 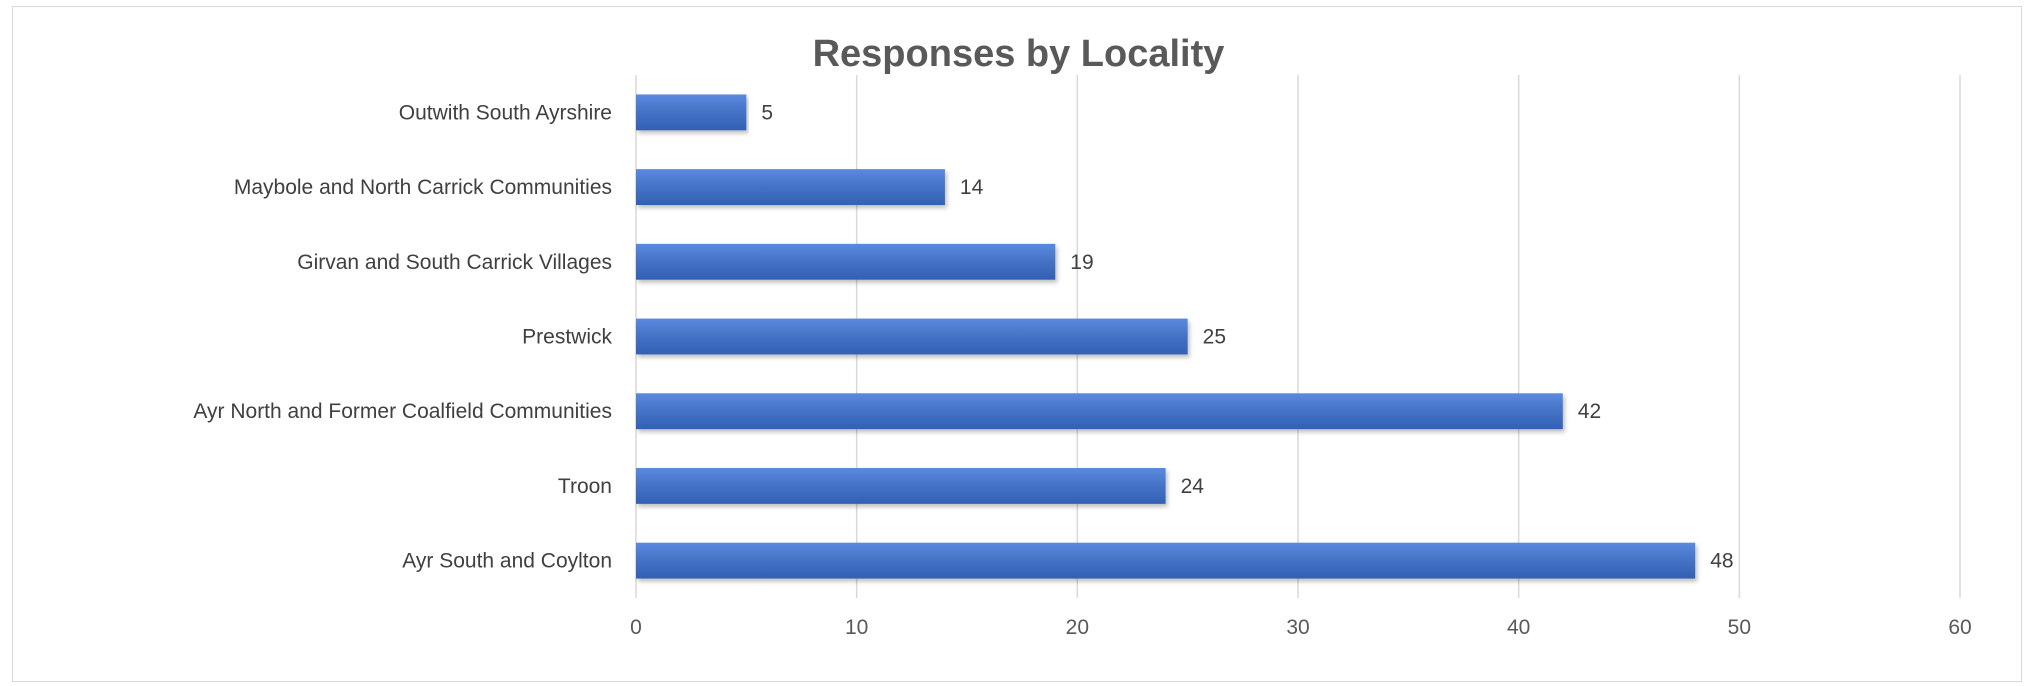 I want to click on bar-ayr-north-and-former-coalfield-communities, so click(x=1099, y=411).